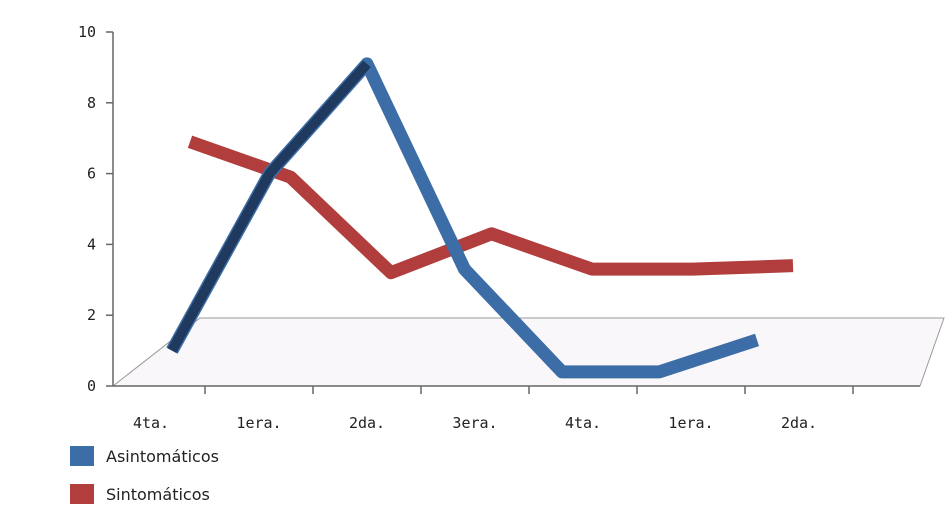  What do you see at coordinates (91, 386) in the screenshot?
I see `y-tick-label: 0` at bounding box center [91, 386].